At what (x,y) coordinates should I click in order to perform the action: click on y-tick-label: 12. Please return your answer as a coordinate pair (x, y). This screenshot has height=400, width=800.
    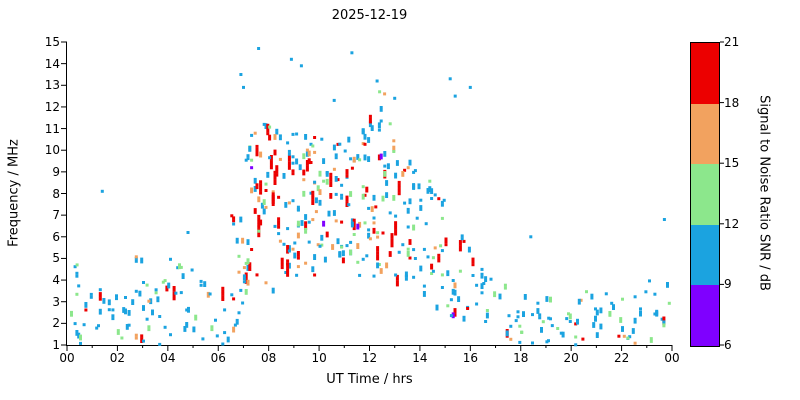
    Looking at the image, I should click on (52, 106).